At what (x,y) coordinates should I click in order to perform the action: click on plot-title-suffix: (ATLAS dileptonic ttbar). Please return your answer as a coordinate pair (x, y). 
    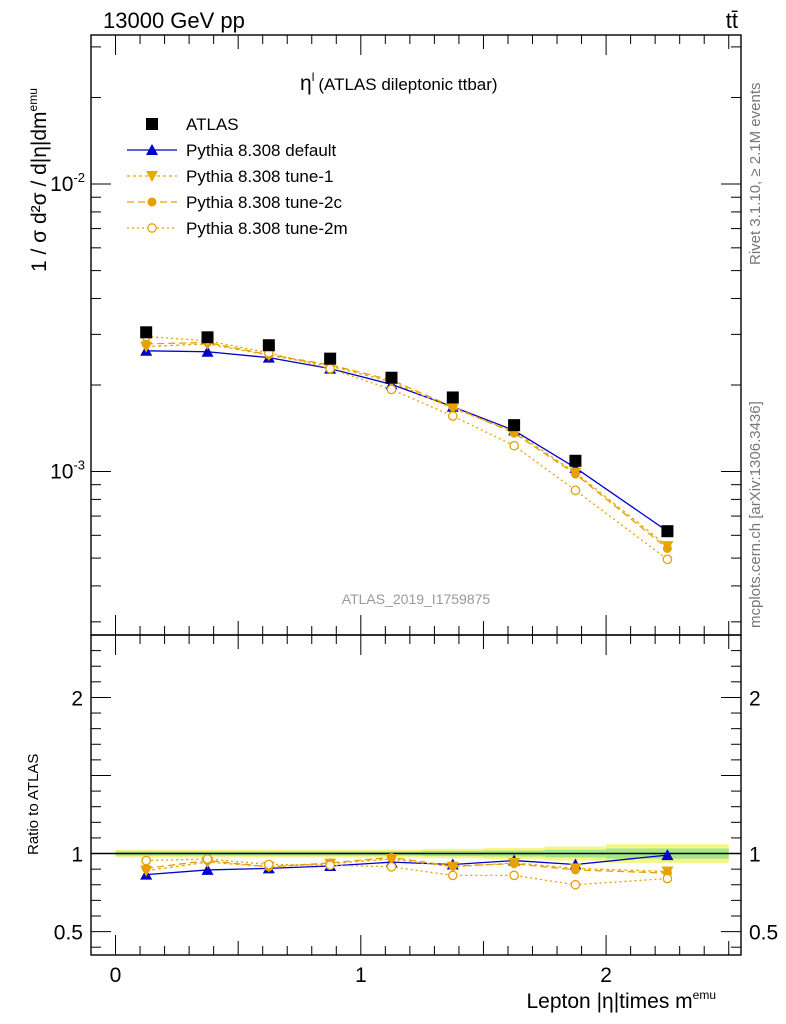
    Looking at the image, I should click on (407, 84).